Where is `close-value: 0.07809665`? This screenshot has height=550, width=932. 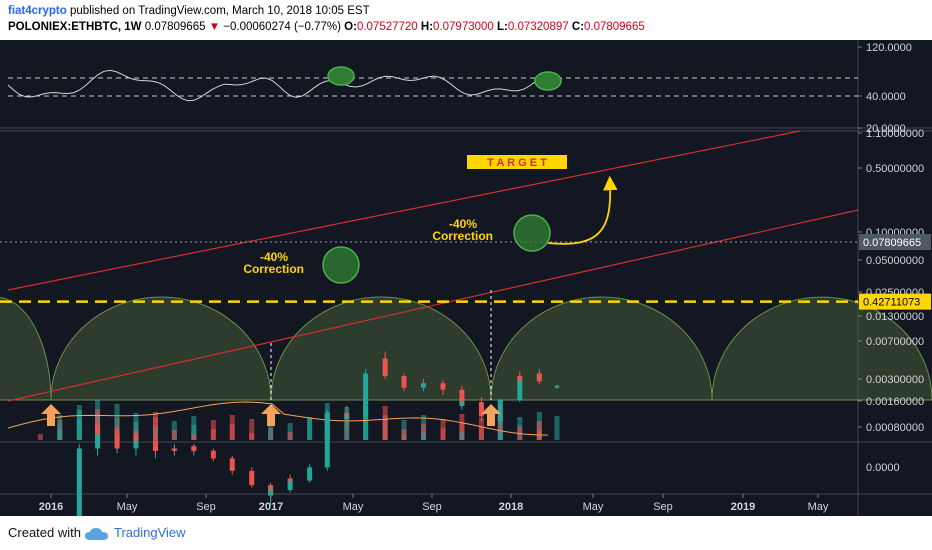 close-value: 0.07809665 is located at coordinates (614, 27).